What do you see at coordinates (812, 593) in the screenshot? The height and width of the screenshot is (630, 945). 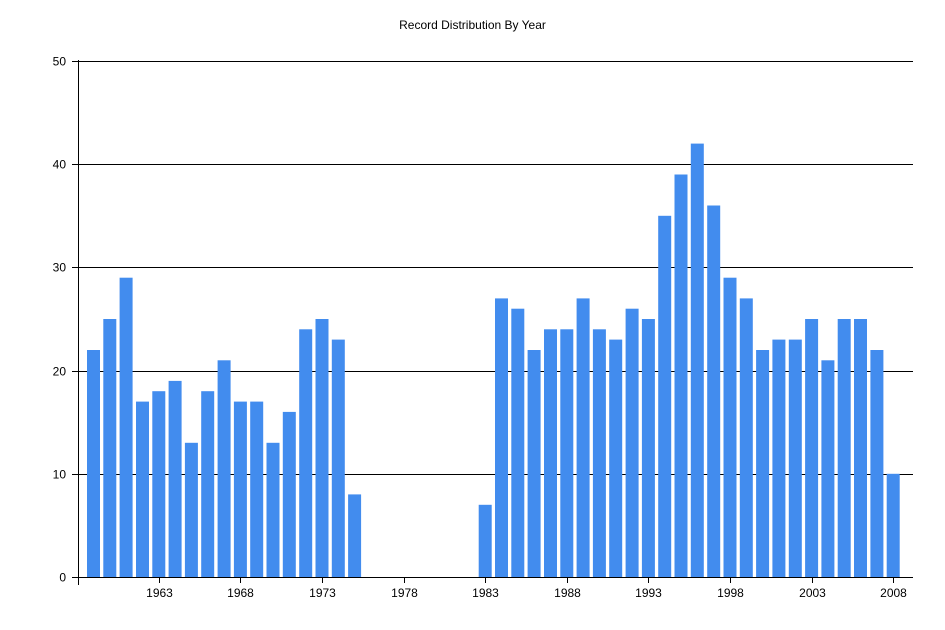 I see `x-tick-label: 2003` at bounding box center [812, 593].